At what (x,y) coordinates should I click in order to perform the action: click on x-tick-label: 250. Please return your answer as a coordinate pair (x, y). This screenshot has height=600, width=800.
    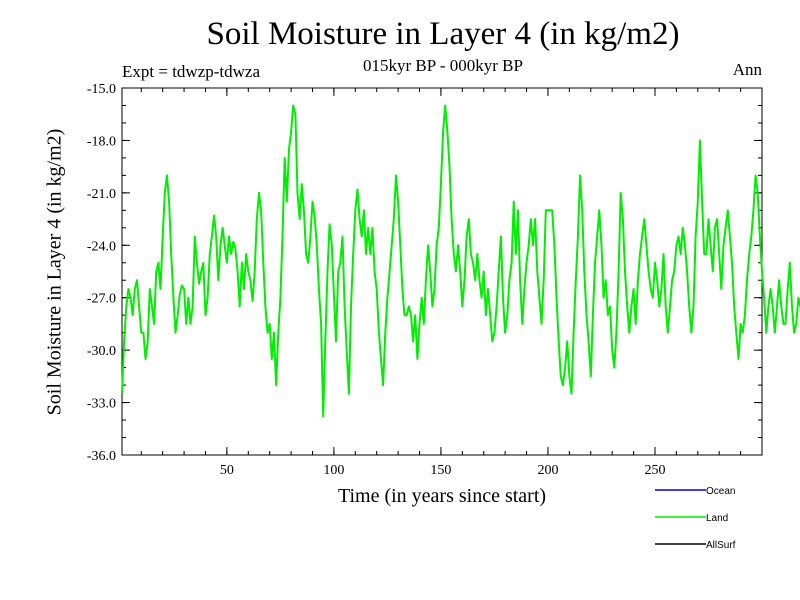
    Looking at the image, I should click on (654, 470).